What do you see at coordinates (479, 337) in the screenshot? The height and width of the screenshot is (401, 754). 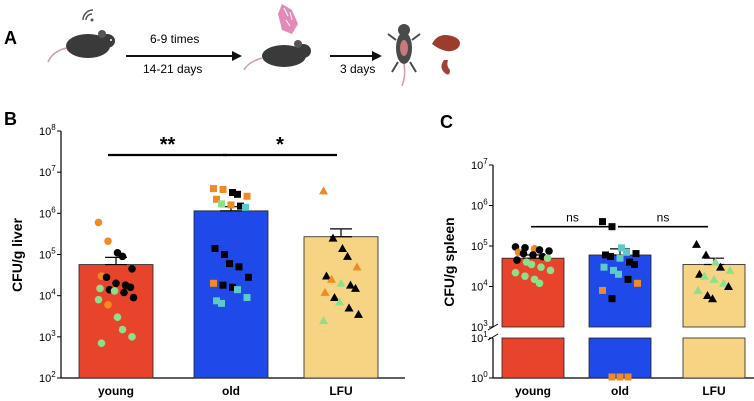 I see `y-tick-label: 10¹` at bounding box center [479, 337].